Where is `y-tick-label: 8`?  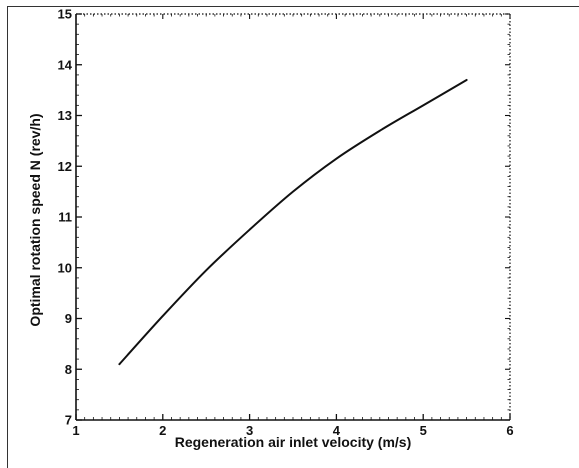
y-tick-label: 8 is located at coordinates (68, 369).